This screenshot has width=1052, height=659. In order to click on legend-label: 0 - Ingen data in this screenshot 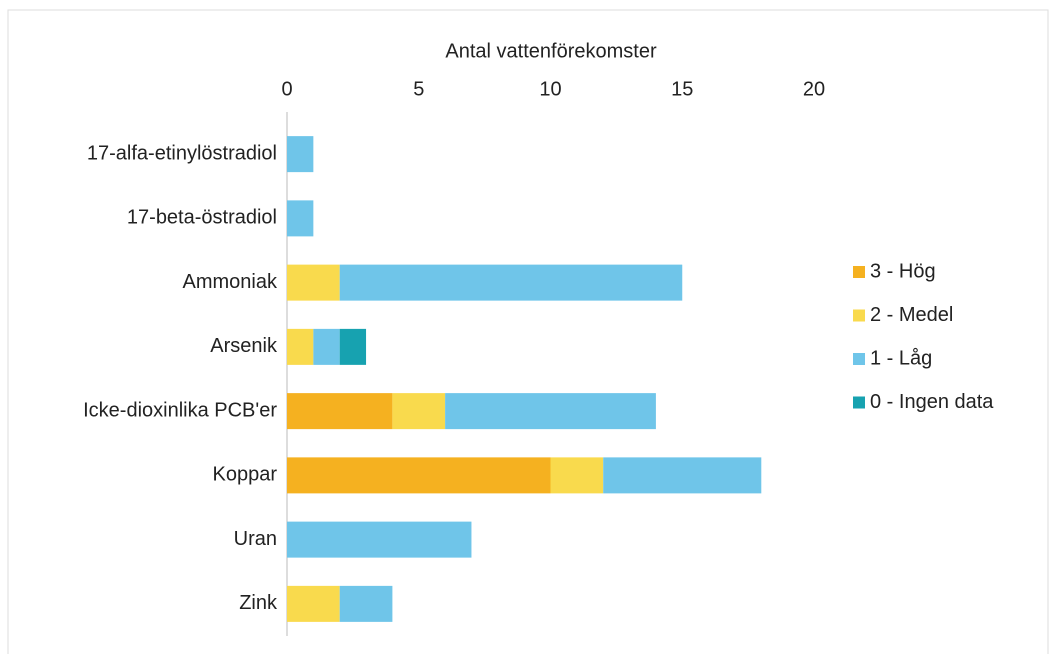, I will do `click(932, 402)`.